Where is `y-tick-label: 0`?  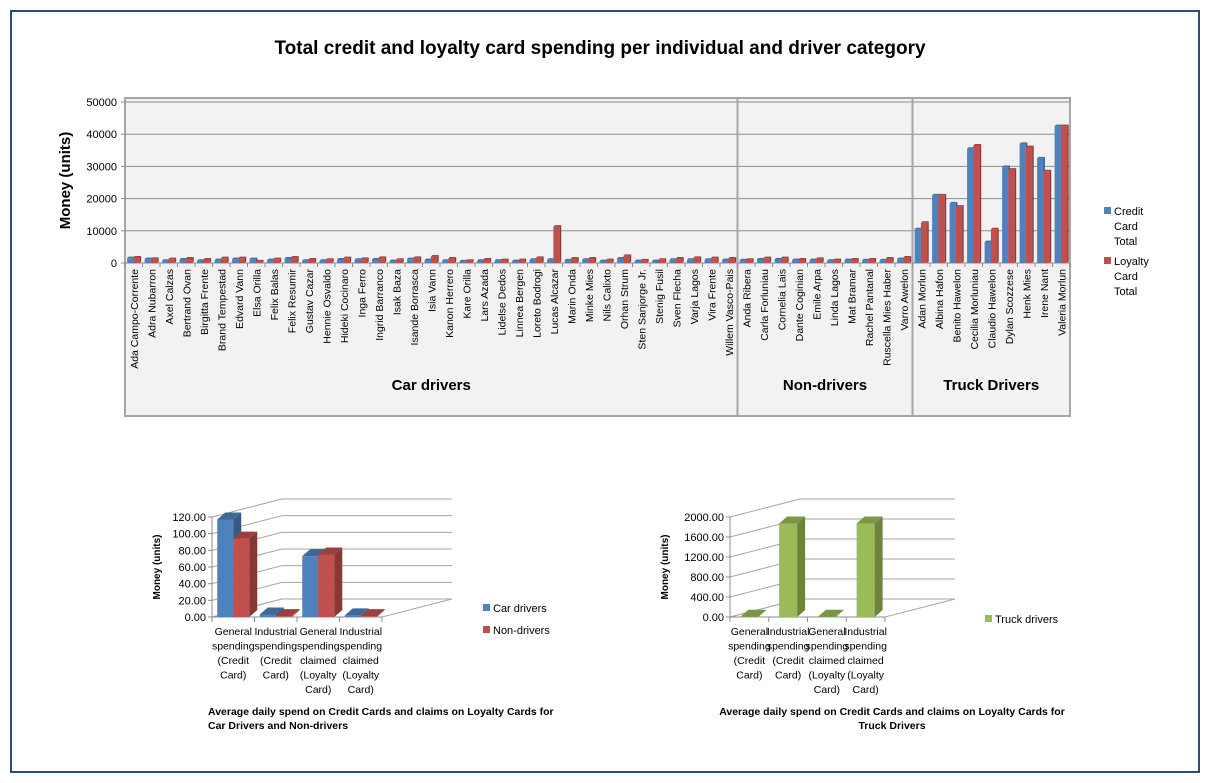
y-tick-label: 0 is located at coordinates (114, 264).